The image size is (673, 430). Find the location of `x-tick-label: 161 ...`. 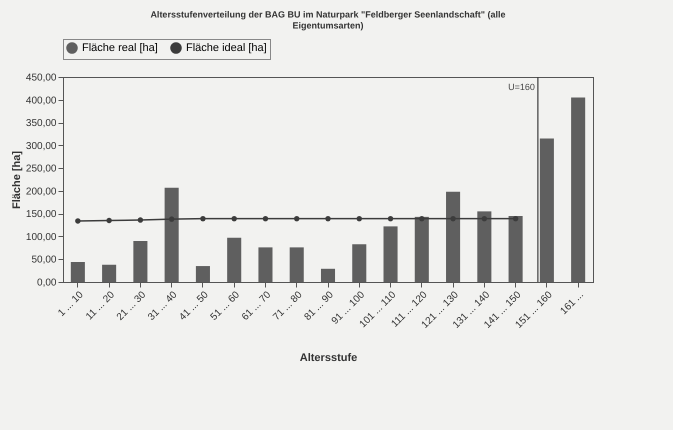

x-tick-label: 161 ... is located at coordinates (572, 303).